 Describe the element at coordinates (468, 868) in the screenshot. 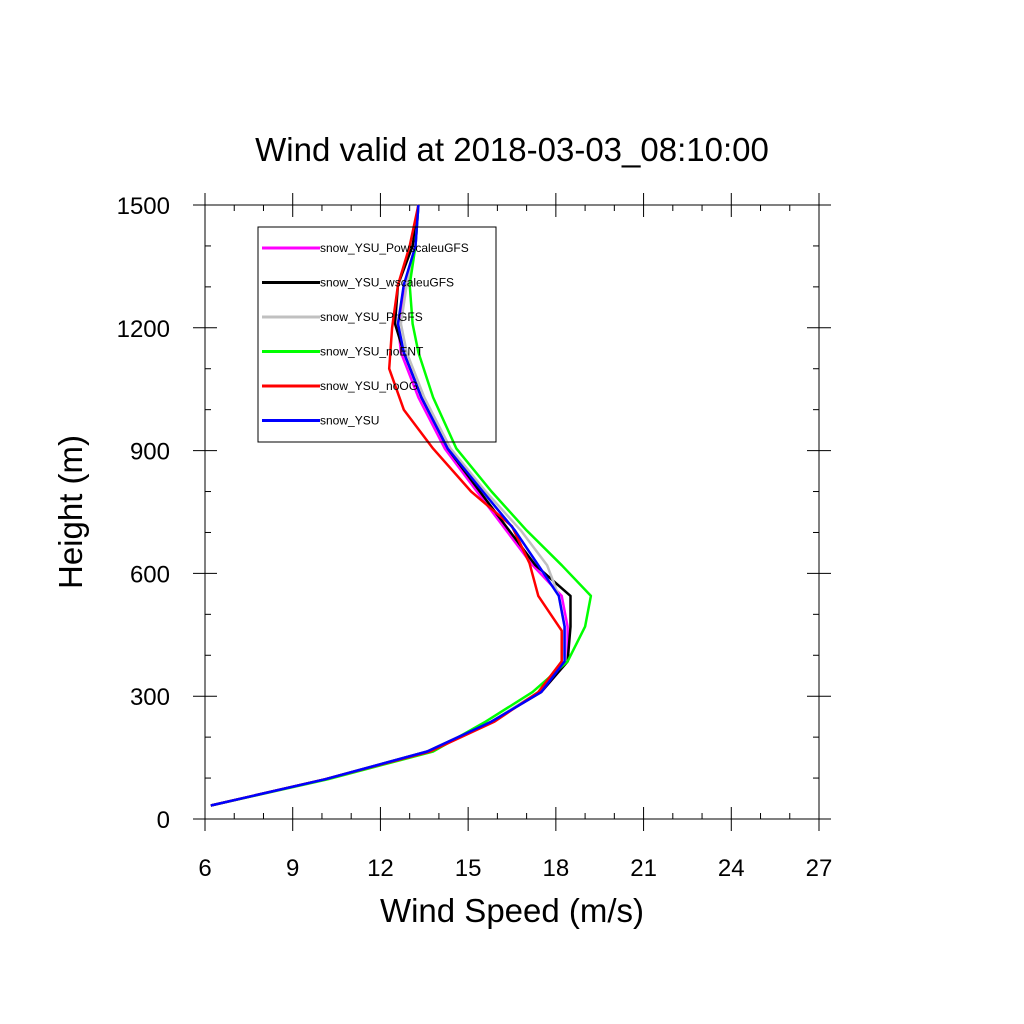

I see `x-tick-label: 15` at that location.